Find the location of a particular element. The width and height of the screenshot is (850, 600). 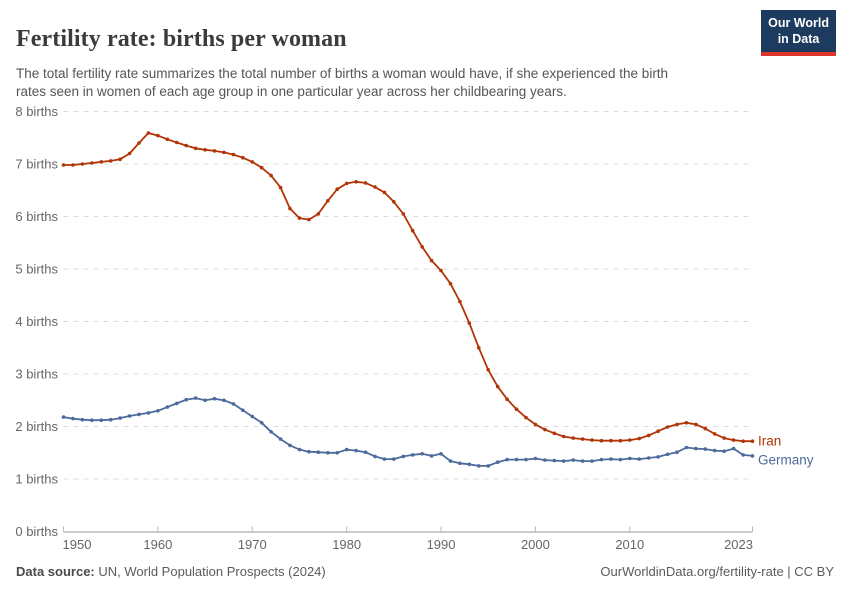

data-source-text: UN, World Population Prospects (2024) is located at coordinates (210, 571).